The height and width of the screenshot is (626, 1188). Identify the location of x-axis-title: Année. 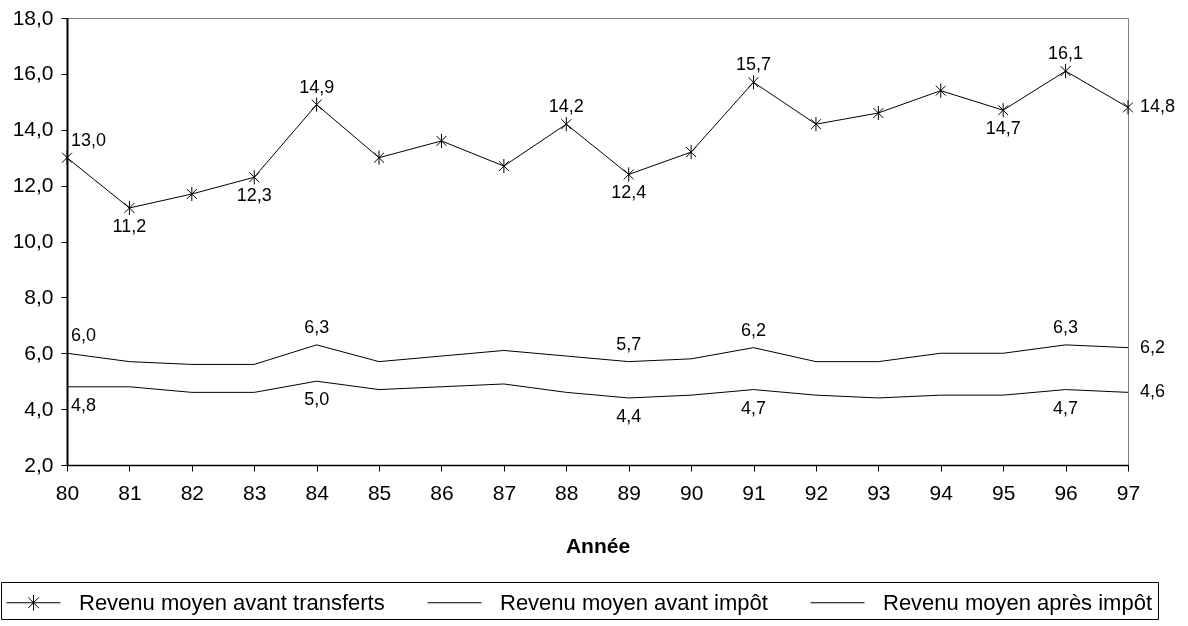
(598, 545).